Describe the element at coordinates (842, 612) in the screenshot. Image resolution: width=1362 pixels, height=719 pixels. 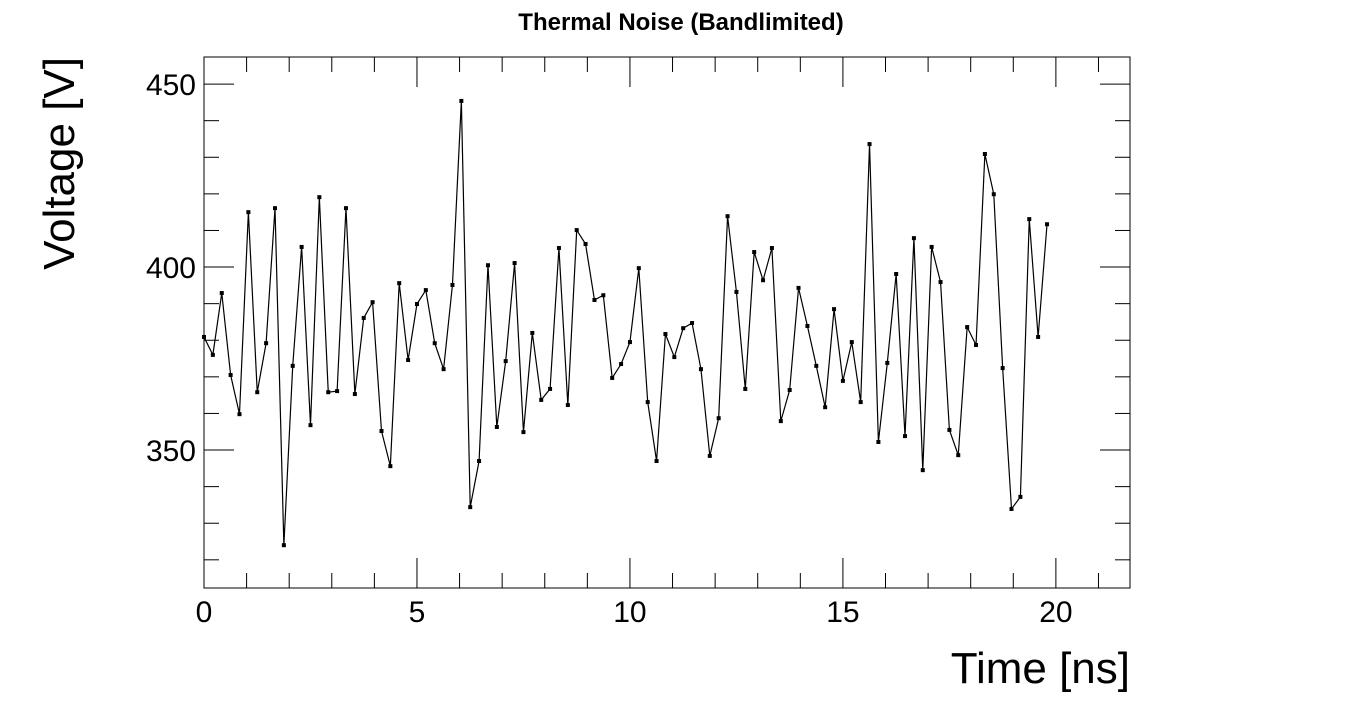
I see `x-tick-label: 15` at that location.